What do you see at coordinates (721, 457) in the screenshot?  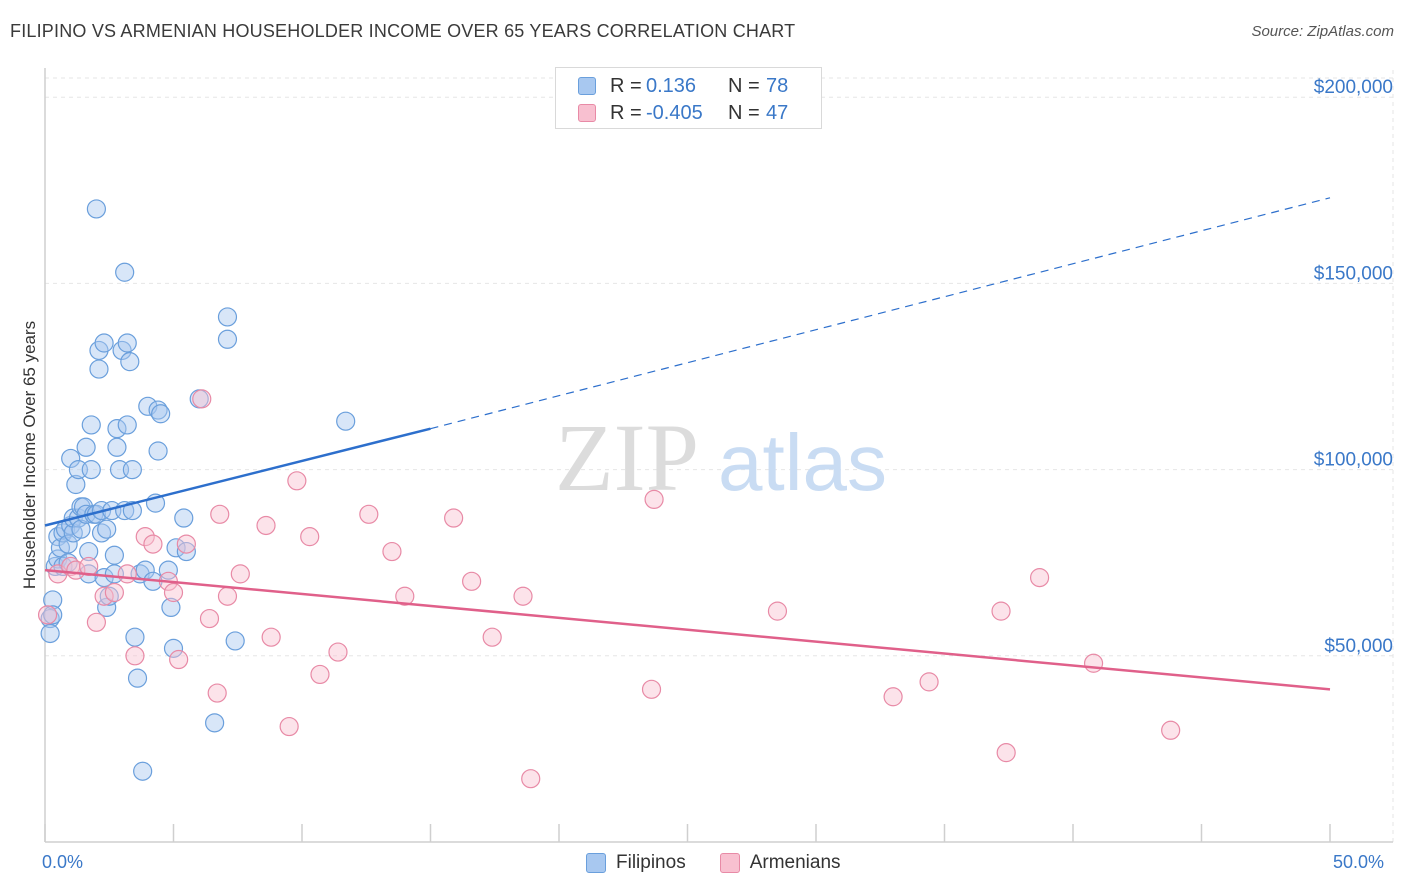 I see `watermark: ZIP atlas` at bounding box center [721, 457].